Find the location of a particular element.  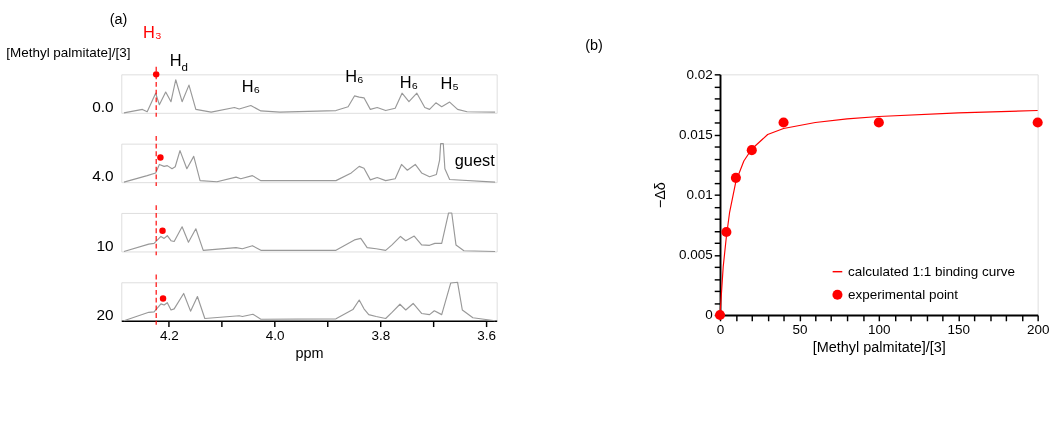

ref-line-label: H₃ is located at coordinates (152, 31).